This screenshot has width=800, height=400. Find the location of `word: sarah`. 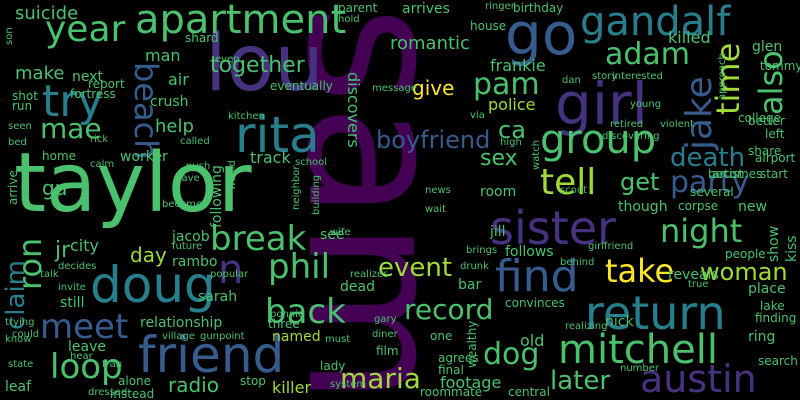

word: sarah is located at coordinates (218, 297).